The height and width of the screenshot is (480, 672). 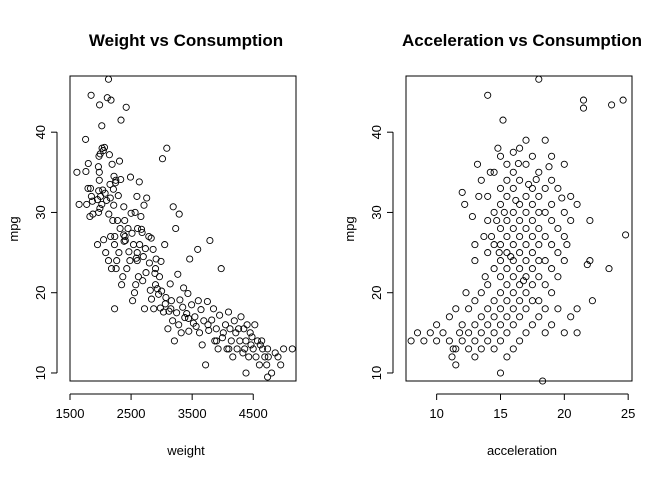 What do you see at coordinates (40, 212) in the screenshot?
I see `y-tick-label: 30` at bounding box center [40, 212].